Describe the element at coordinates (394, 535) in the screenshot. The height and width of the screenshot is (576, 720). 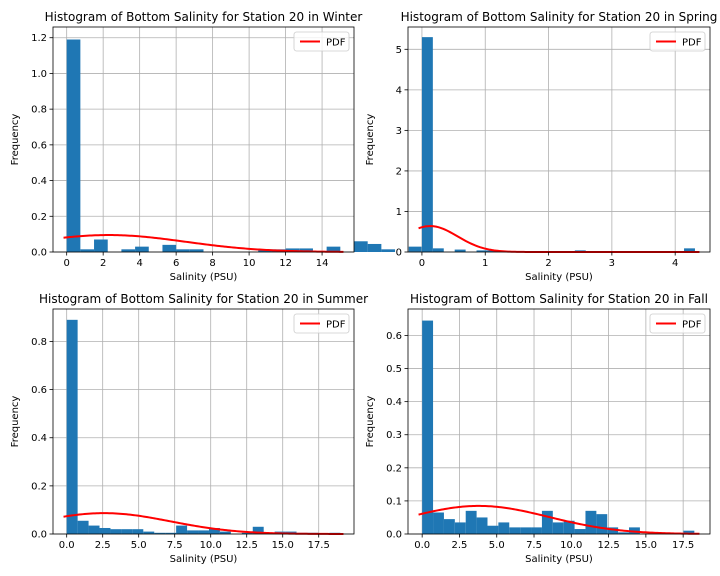
I see `y-tick-label: 0.0` at that location.